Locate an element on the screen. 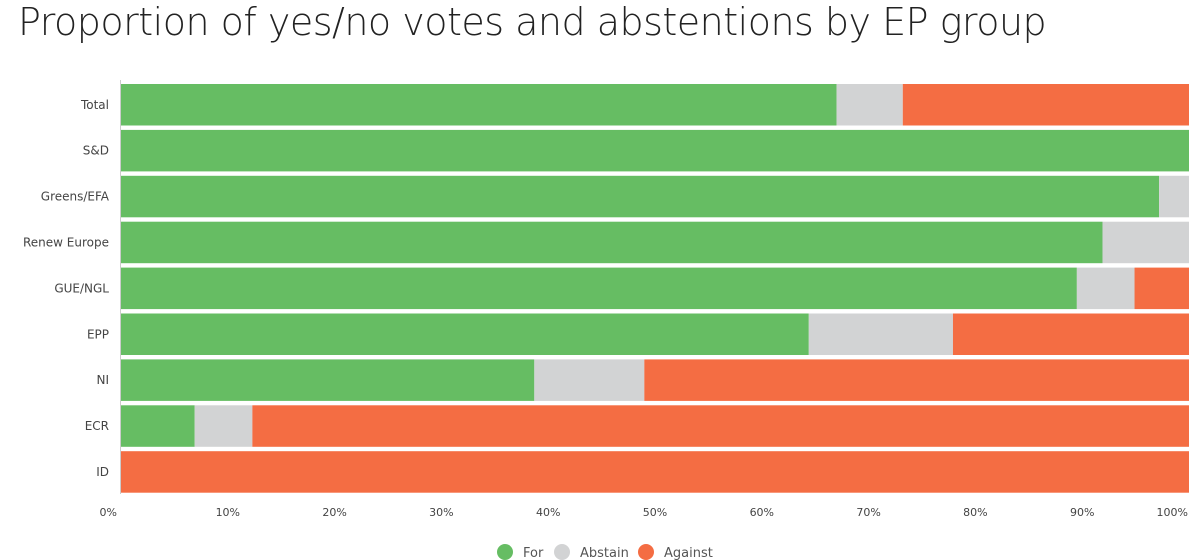  legend: For Abstain Against is located at coordinates (605, 552).